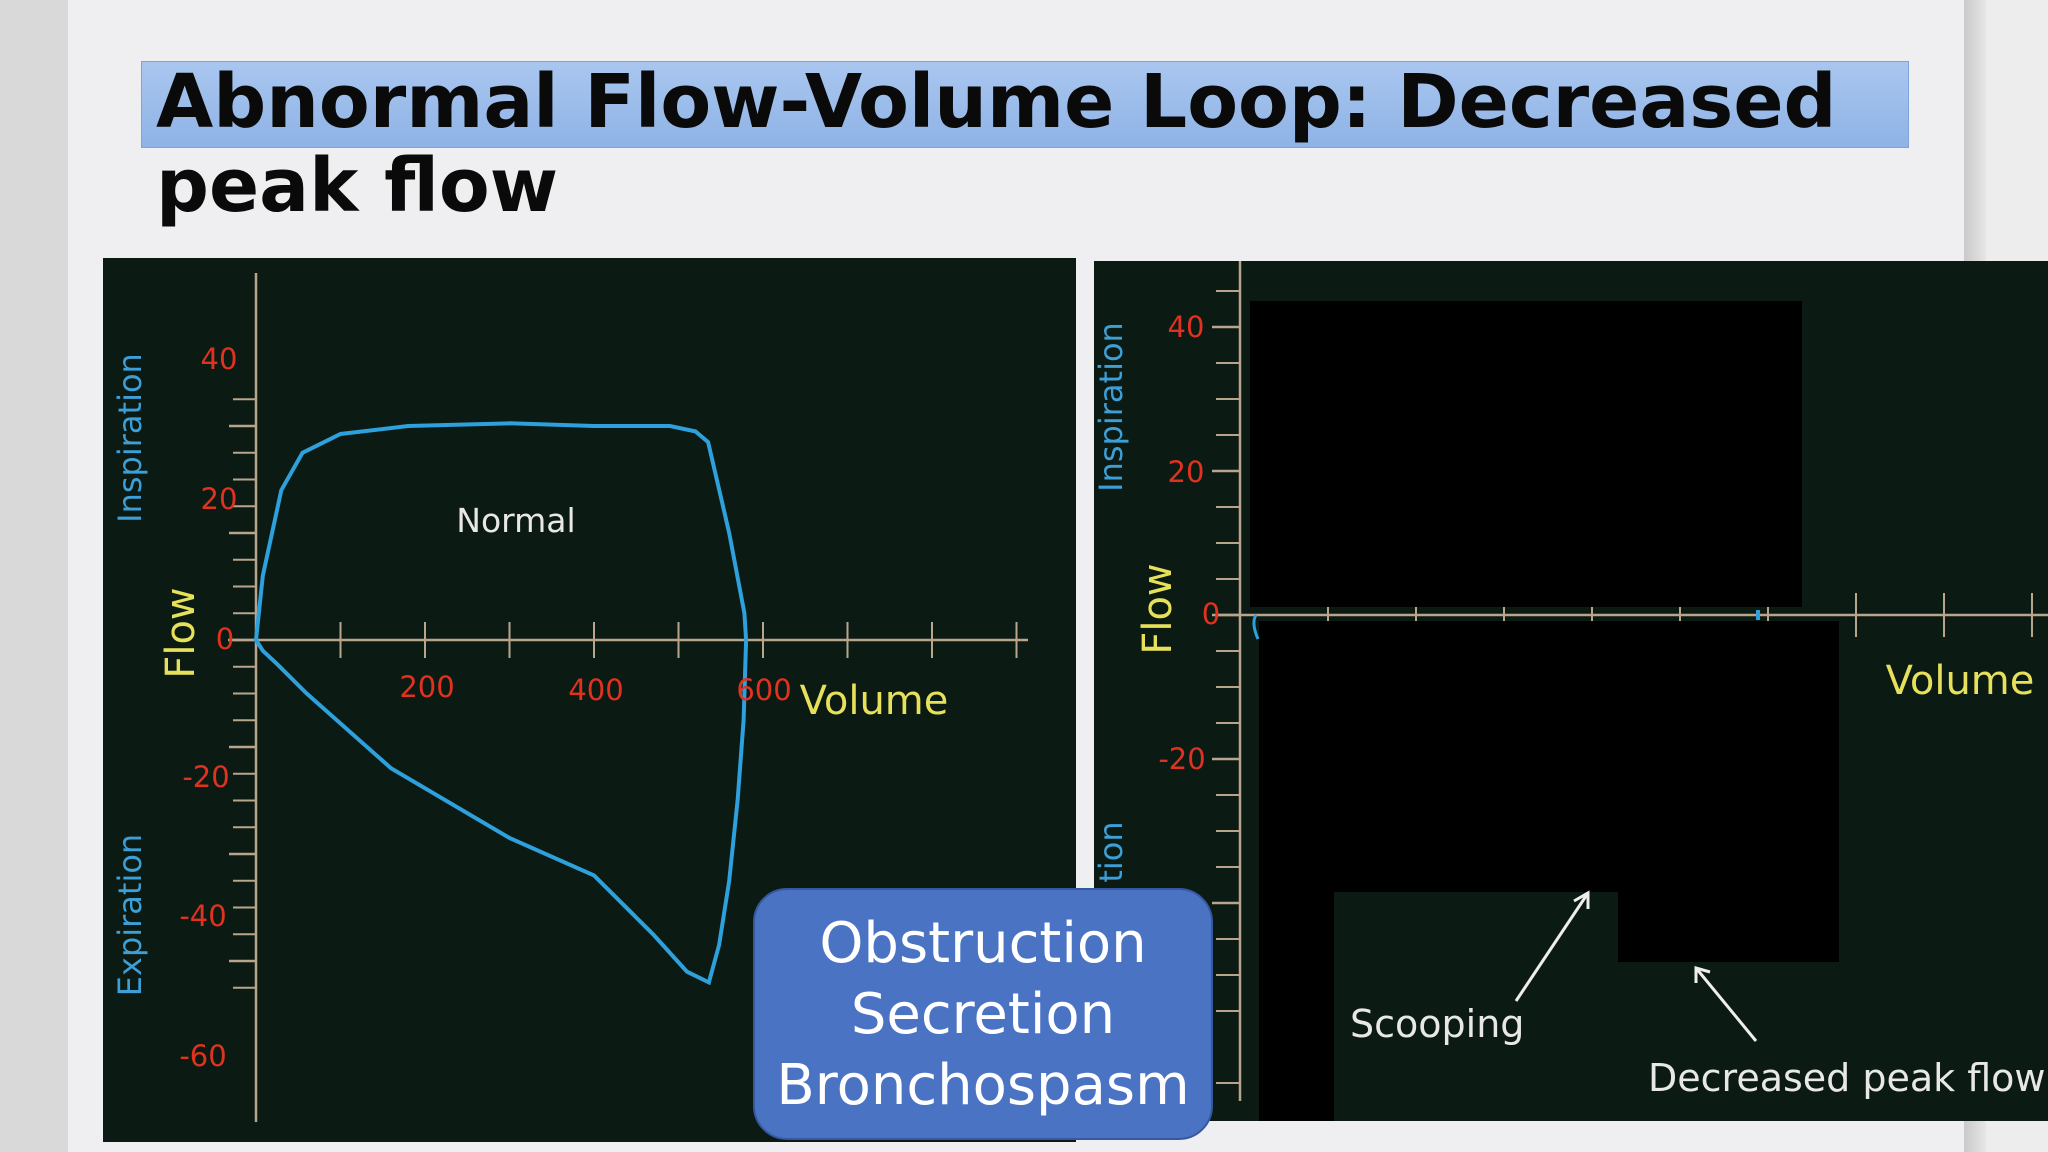 This screenshot has height=1152, width=2048. Describe the element at coordinates (515, 520) in the screenshot. I see `normal-label: Normal` at that location.